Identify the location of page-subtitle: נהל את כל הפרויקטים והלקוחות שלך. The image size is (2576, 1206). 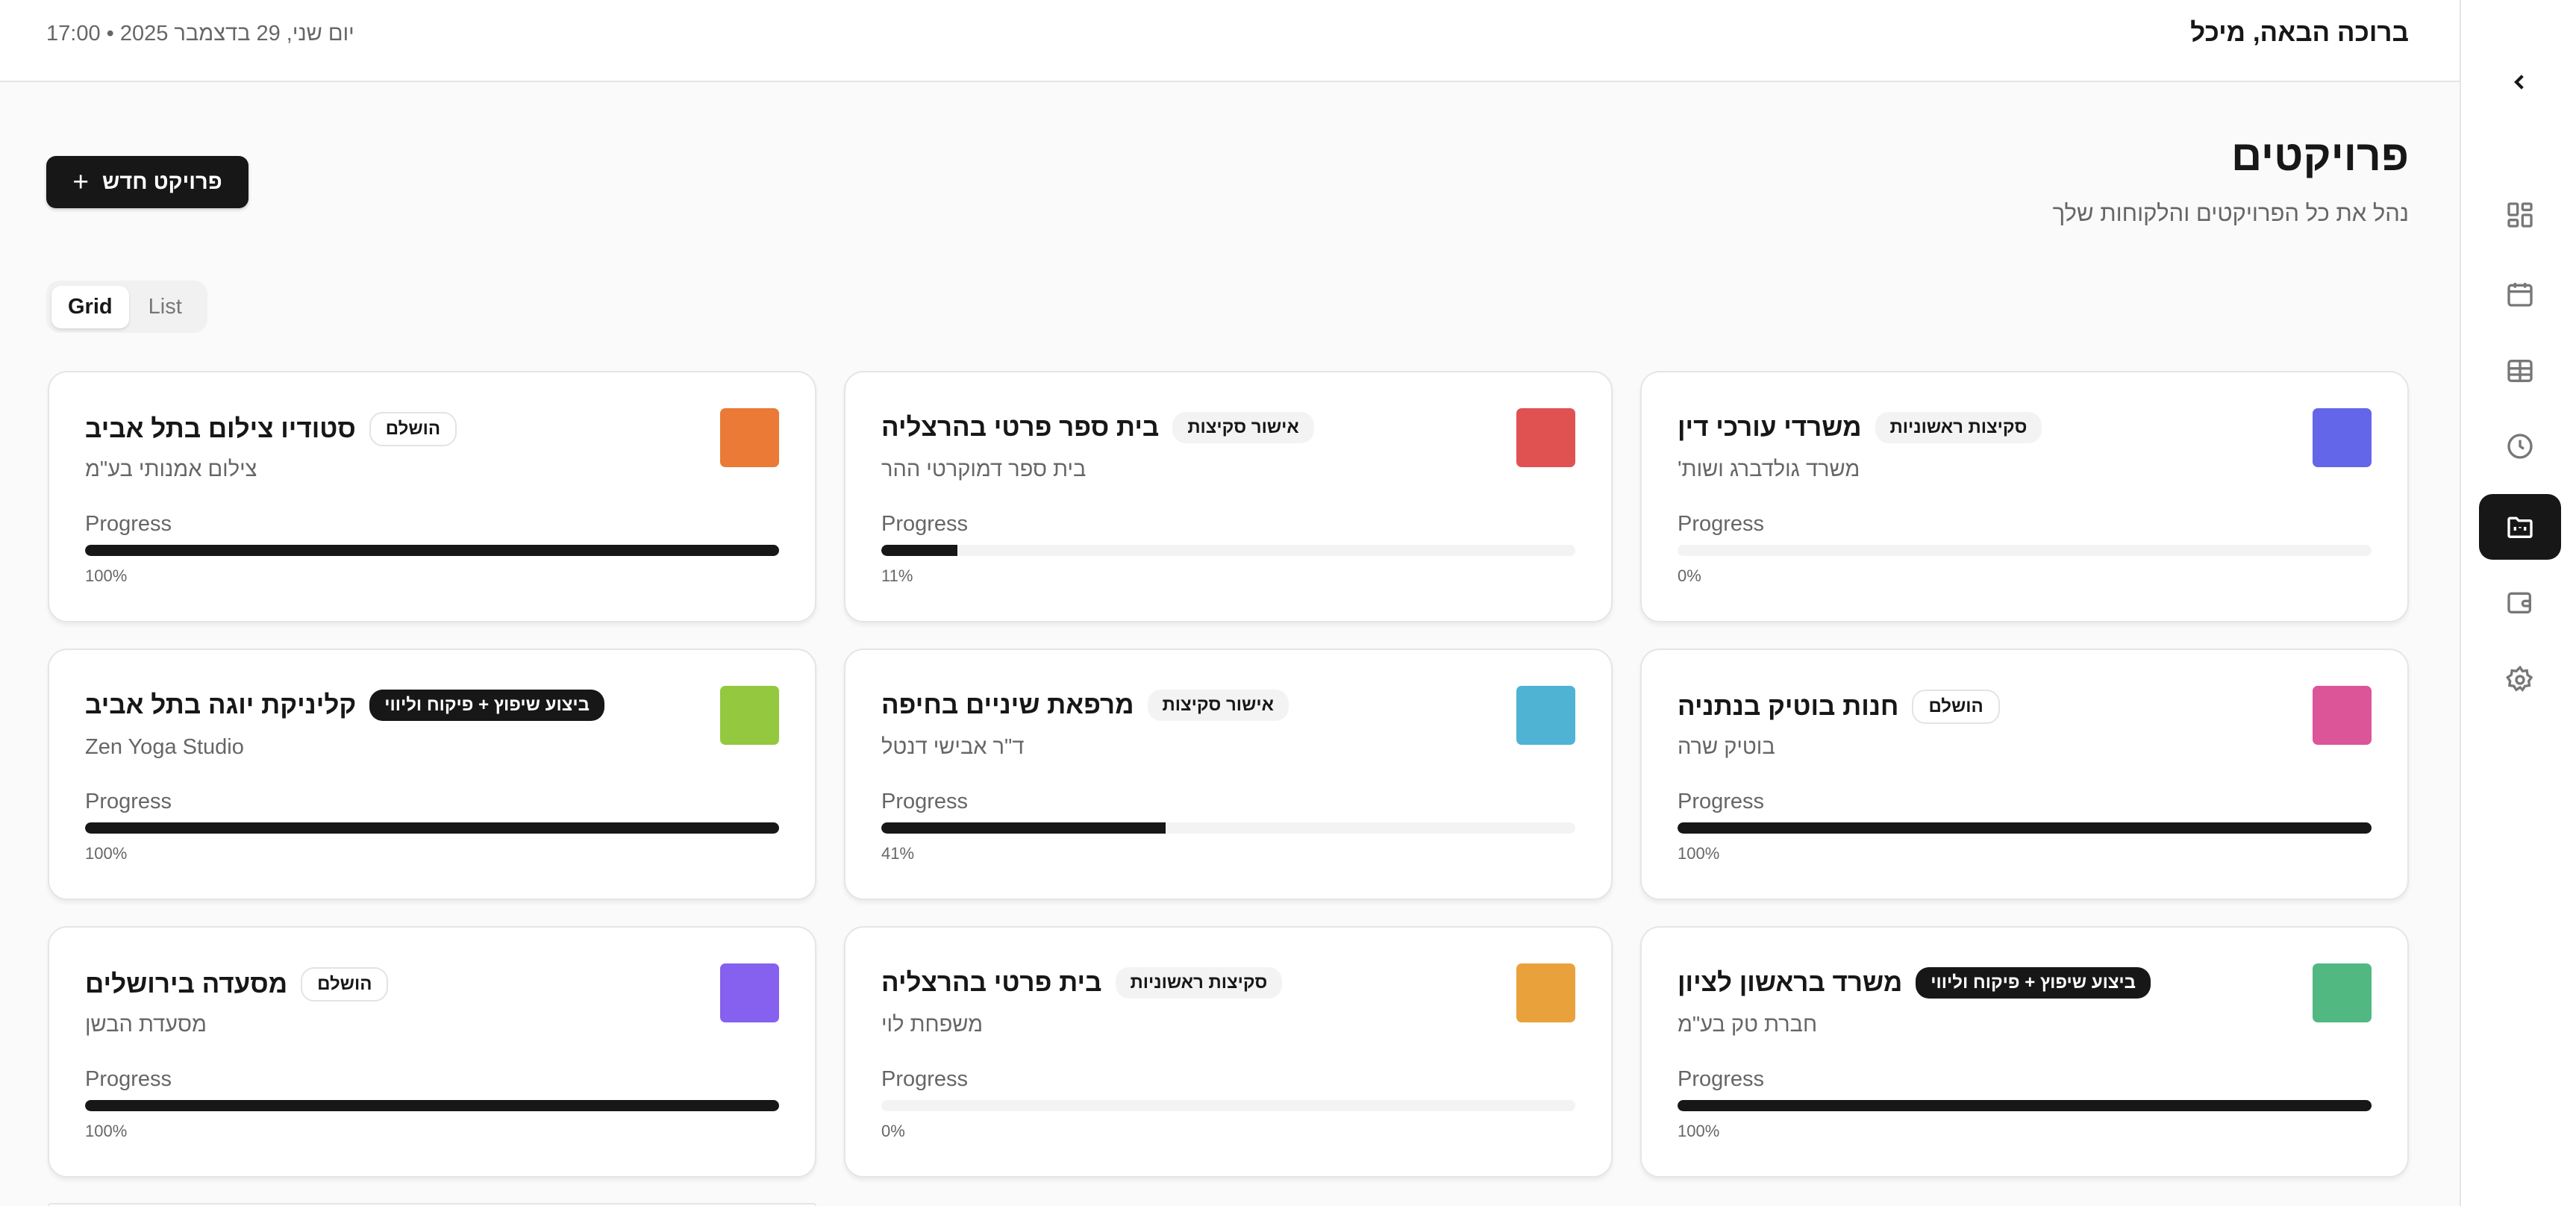
(2230, 213).